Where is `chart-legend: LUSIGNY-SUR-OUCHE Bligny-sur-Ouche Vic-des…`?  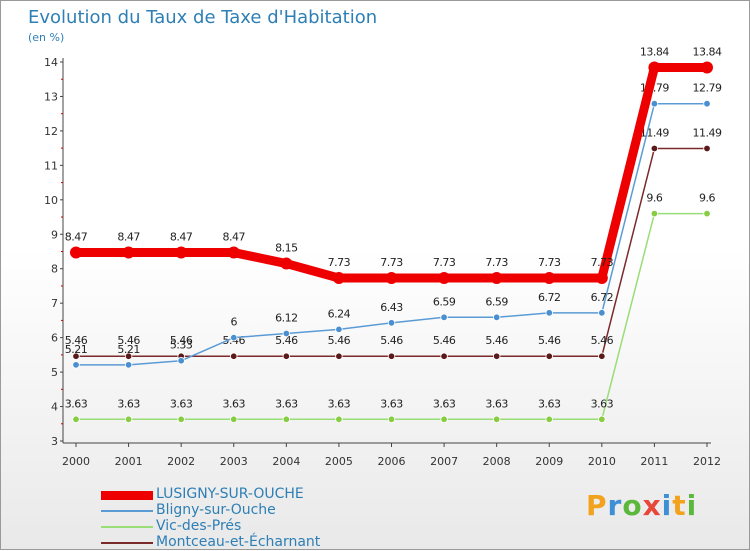
chart-legend: LUSIGNY-SUR-OUCHE Bligny-sur-Ouche Vic-des… is located at coordinates (231, 518).